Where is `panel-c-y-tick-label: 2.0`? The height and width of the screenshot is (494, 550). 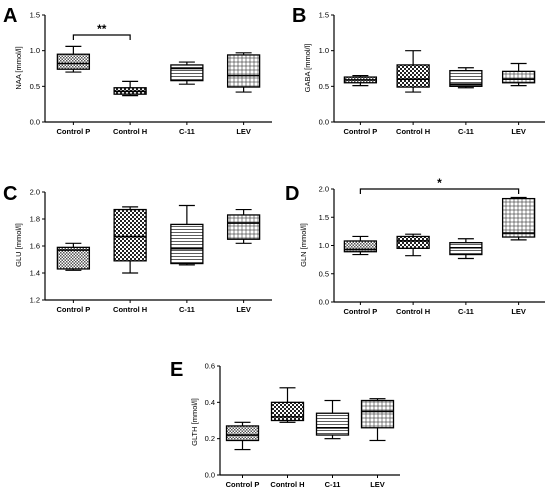
panel-c-y-tick-label: 2.0 is located at coordinates (35, 192).